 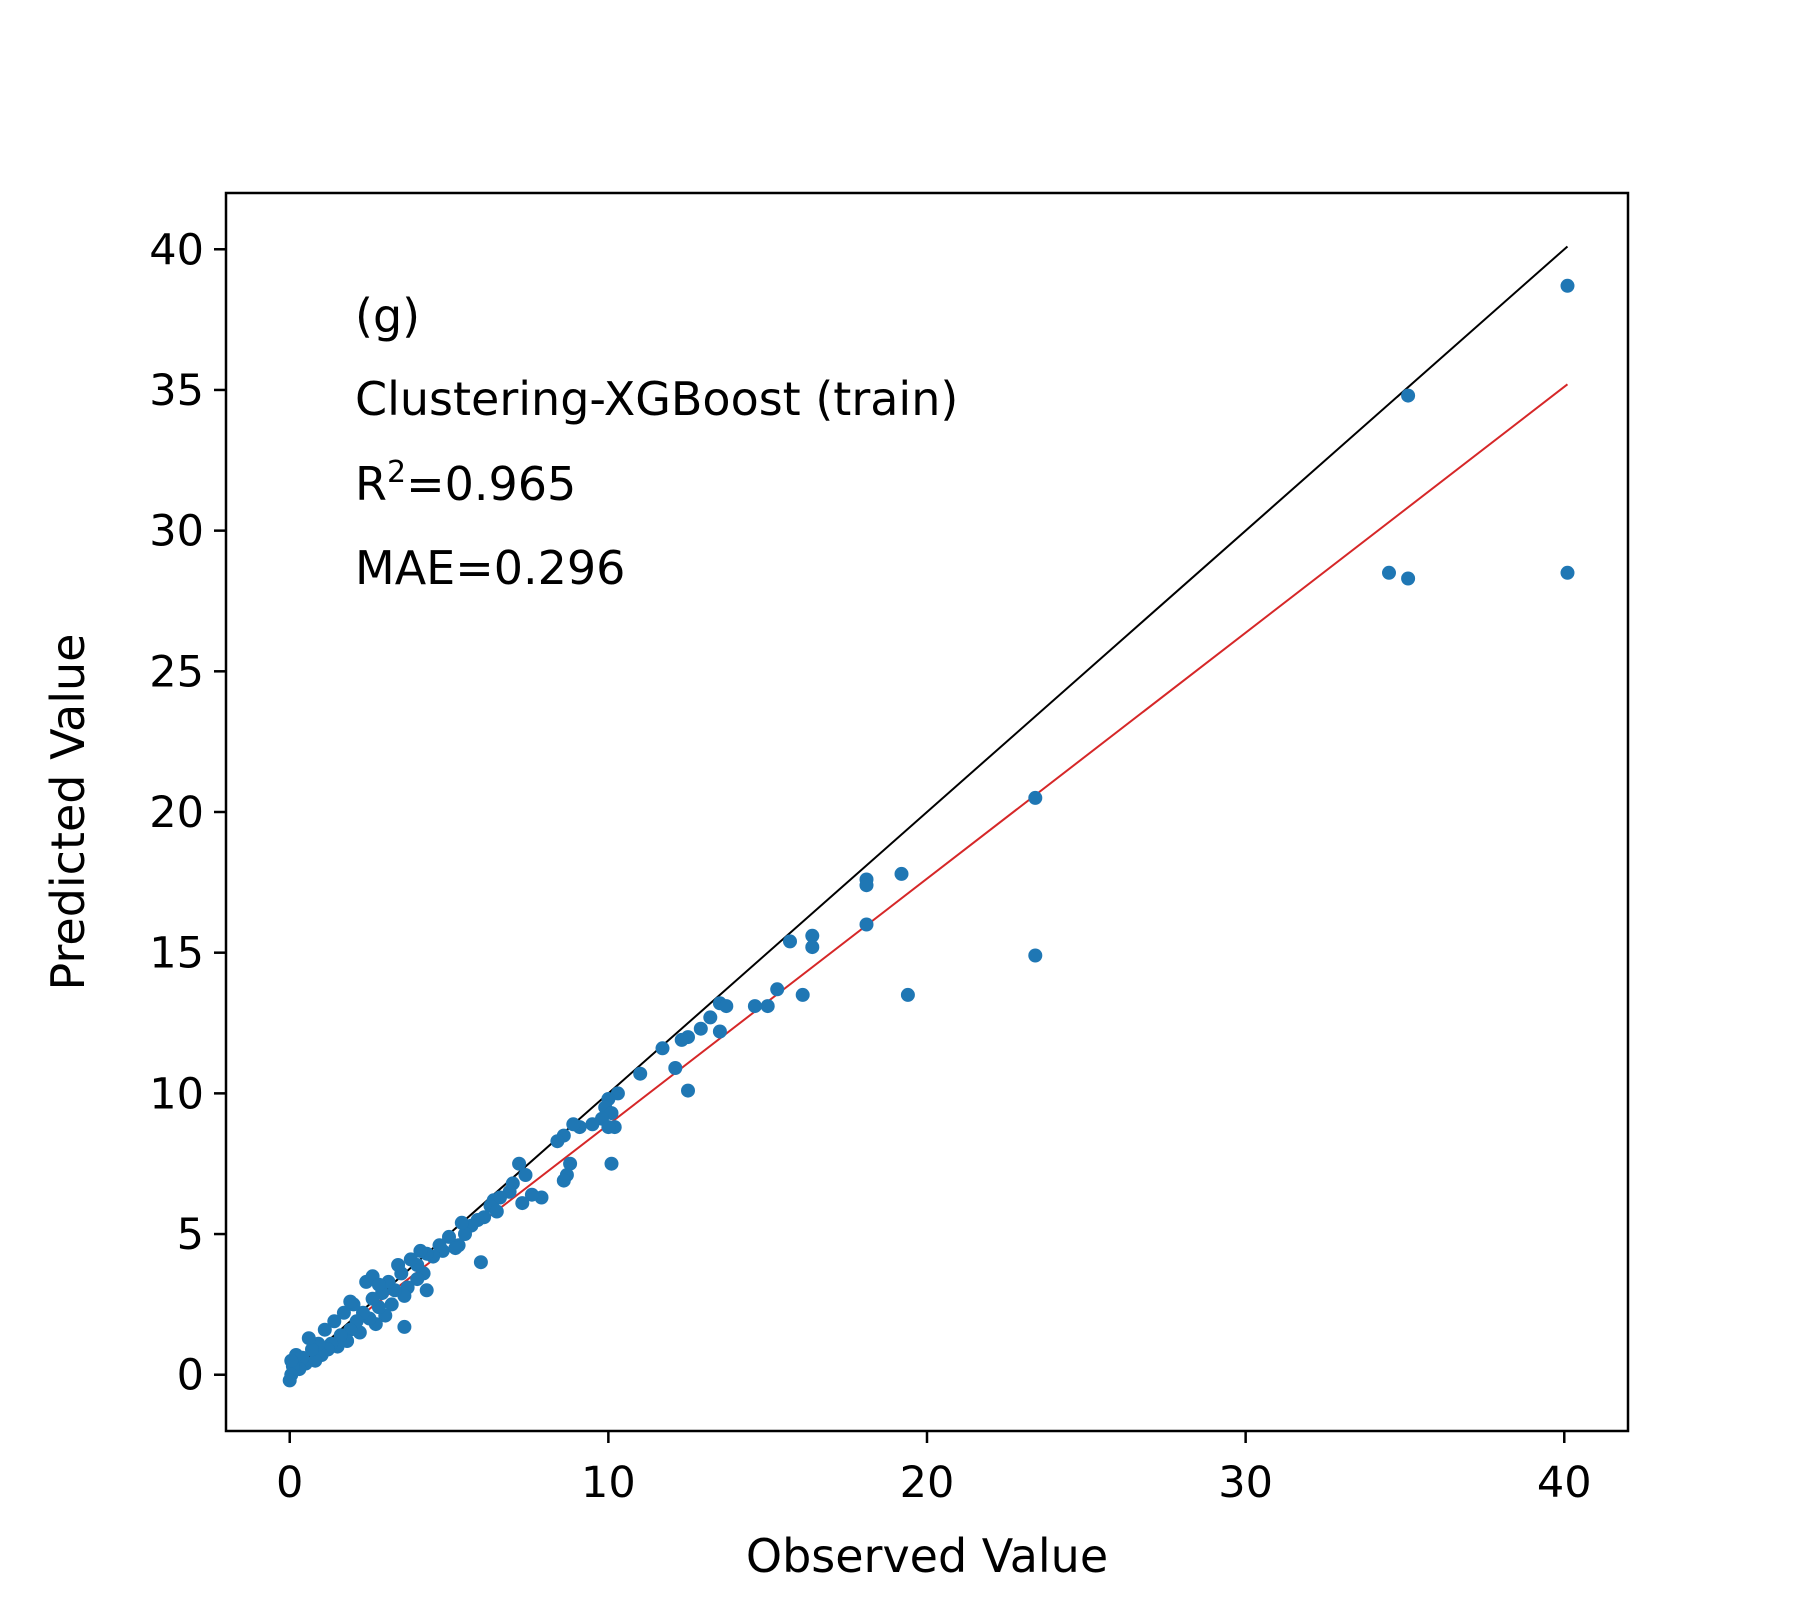 What do you see at coordinates (1245, 1483) in the screenshot?
I see `x-tick-label: 30` at bounding box center [1245, 1483].